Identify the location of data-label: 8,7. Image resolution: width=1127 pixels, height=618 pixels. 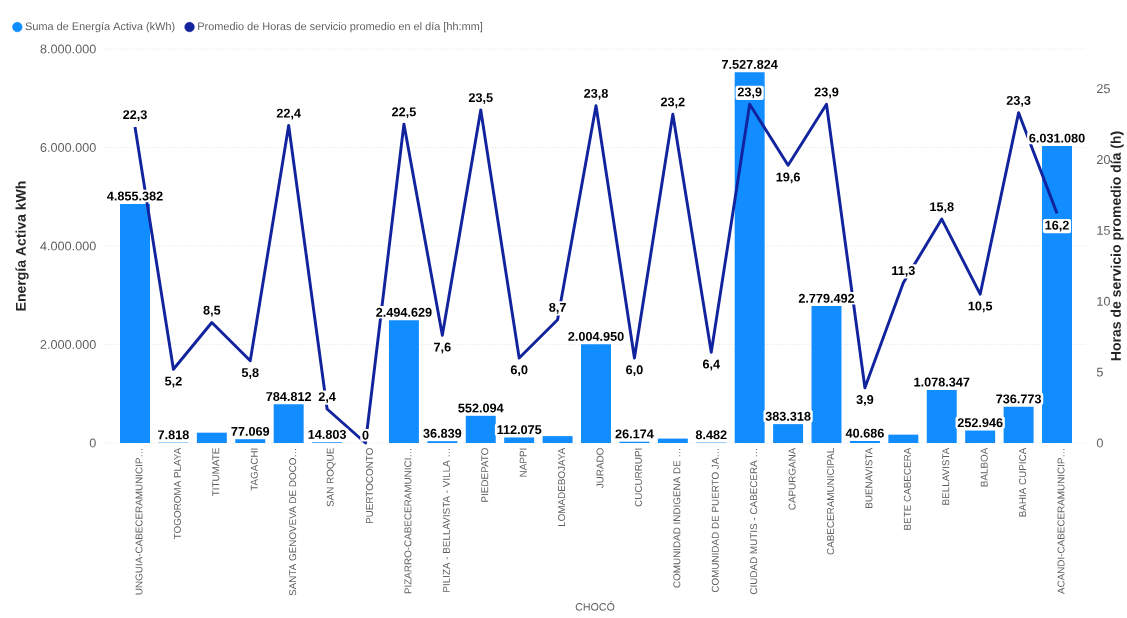
(557, 308).